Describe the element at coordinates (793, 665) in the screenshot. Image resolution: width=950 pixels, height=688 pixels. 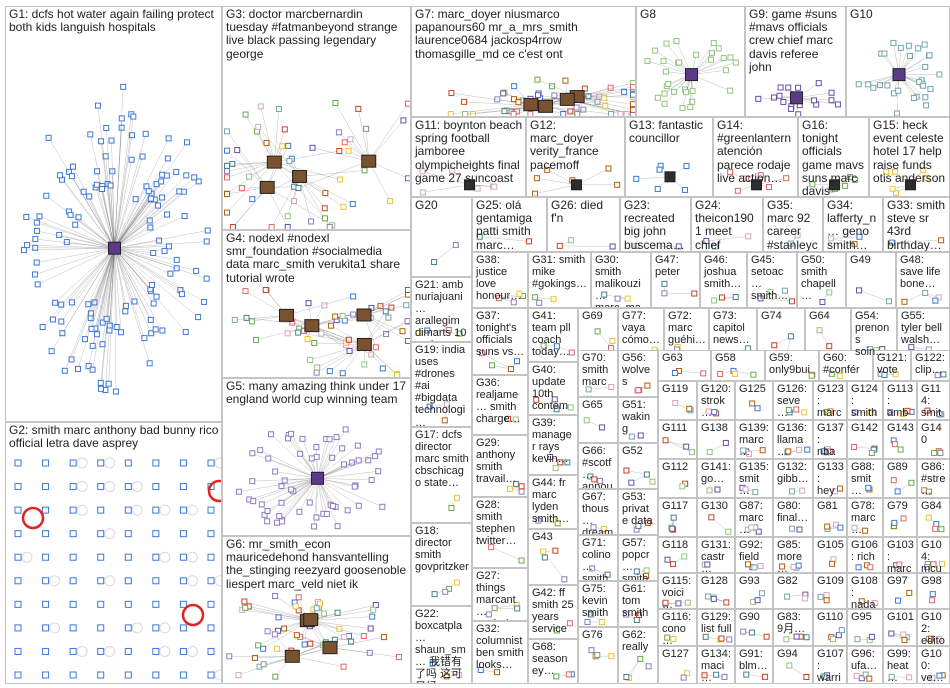
I see `group-panel: G94` at that location.